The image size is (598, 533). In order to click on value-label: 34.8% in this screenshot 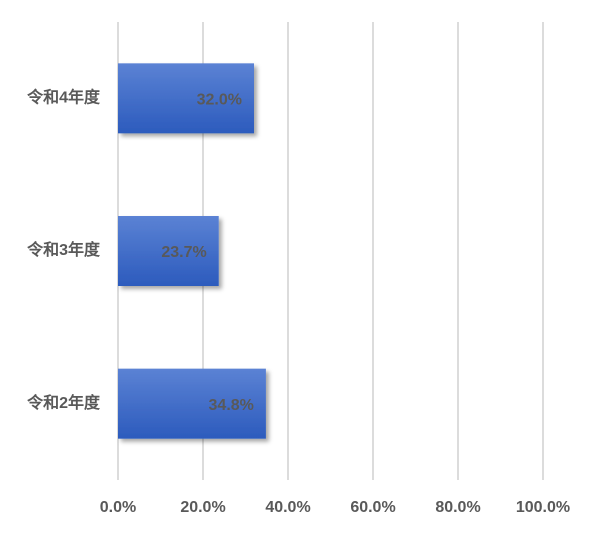, I will do `click(231, 405)`.